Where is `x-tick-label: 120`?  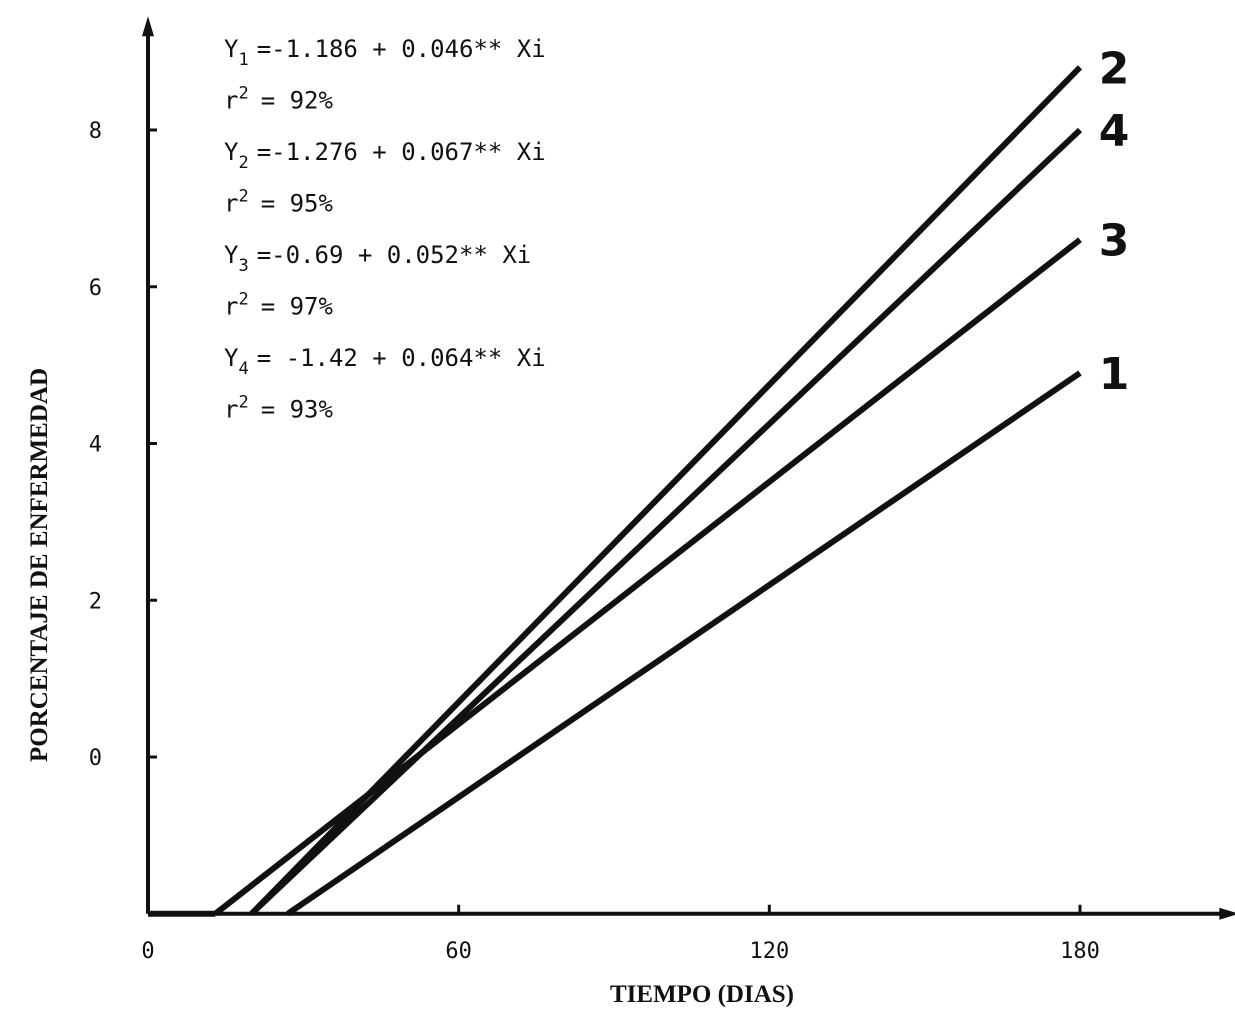 x-tick-label: 120 is located at coordinates (769, 951).